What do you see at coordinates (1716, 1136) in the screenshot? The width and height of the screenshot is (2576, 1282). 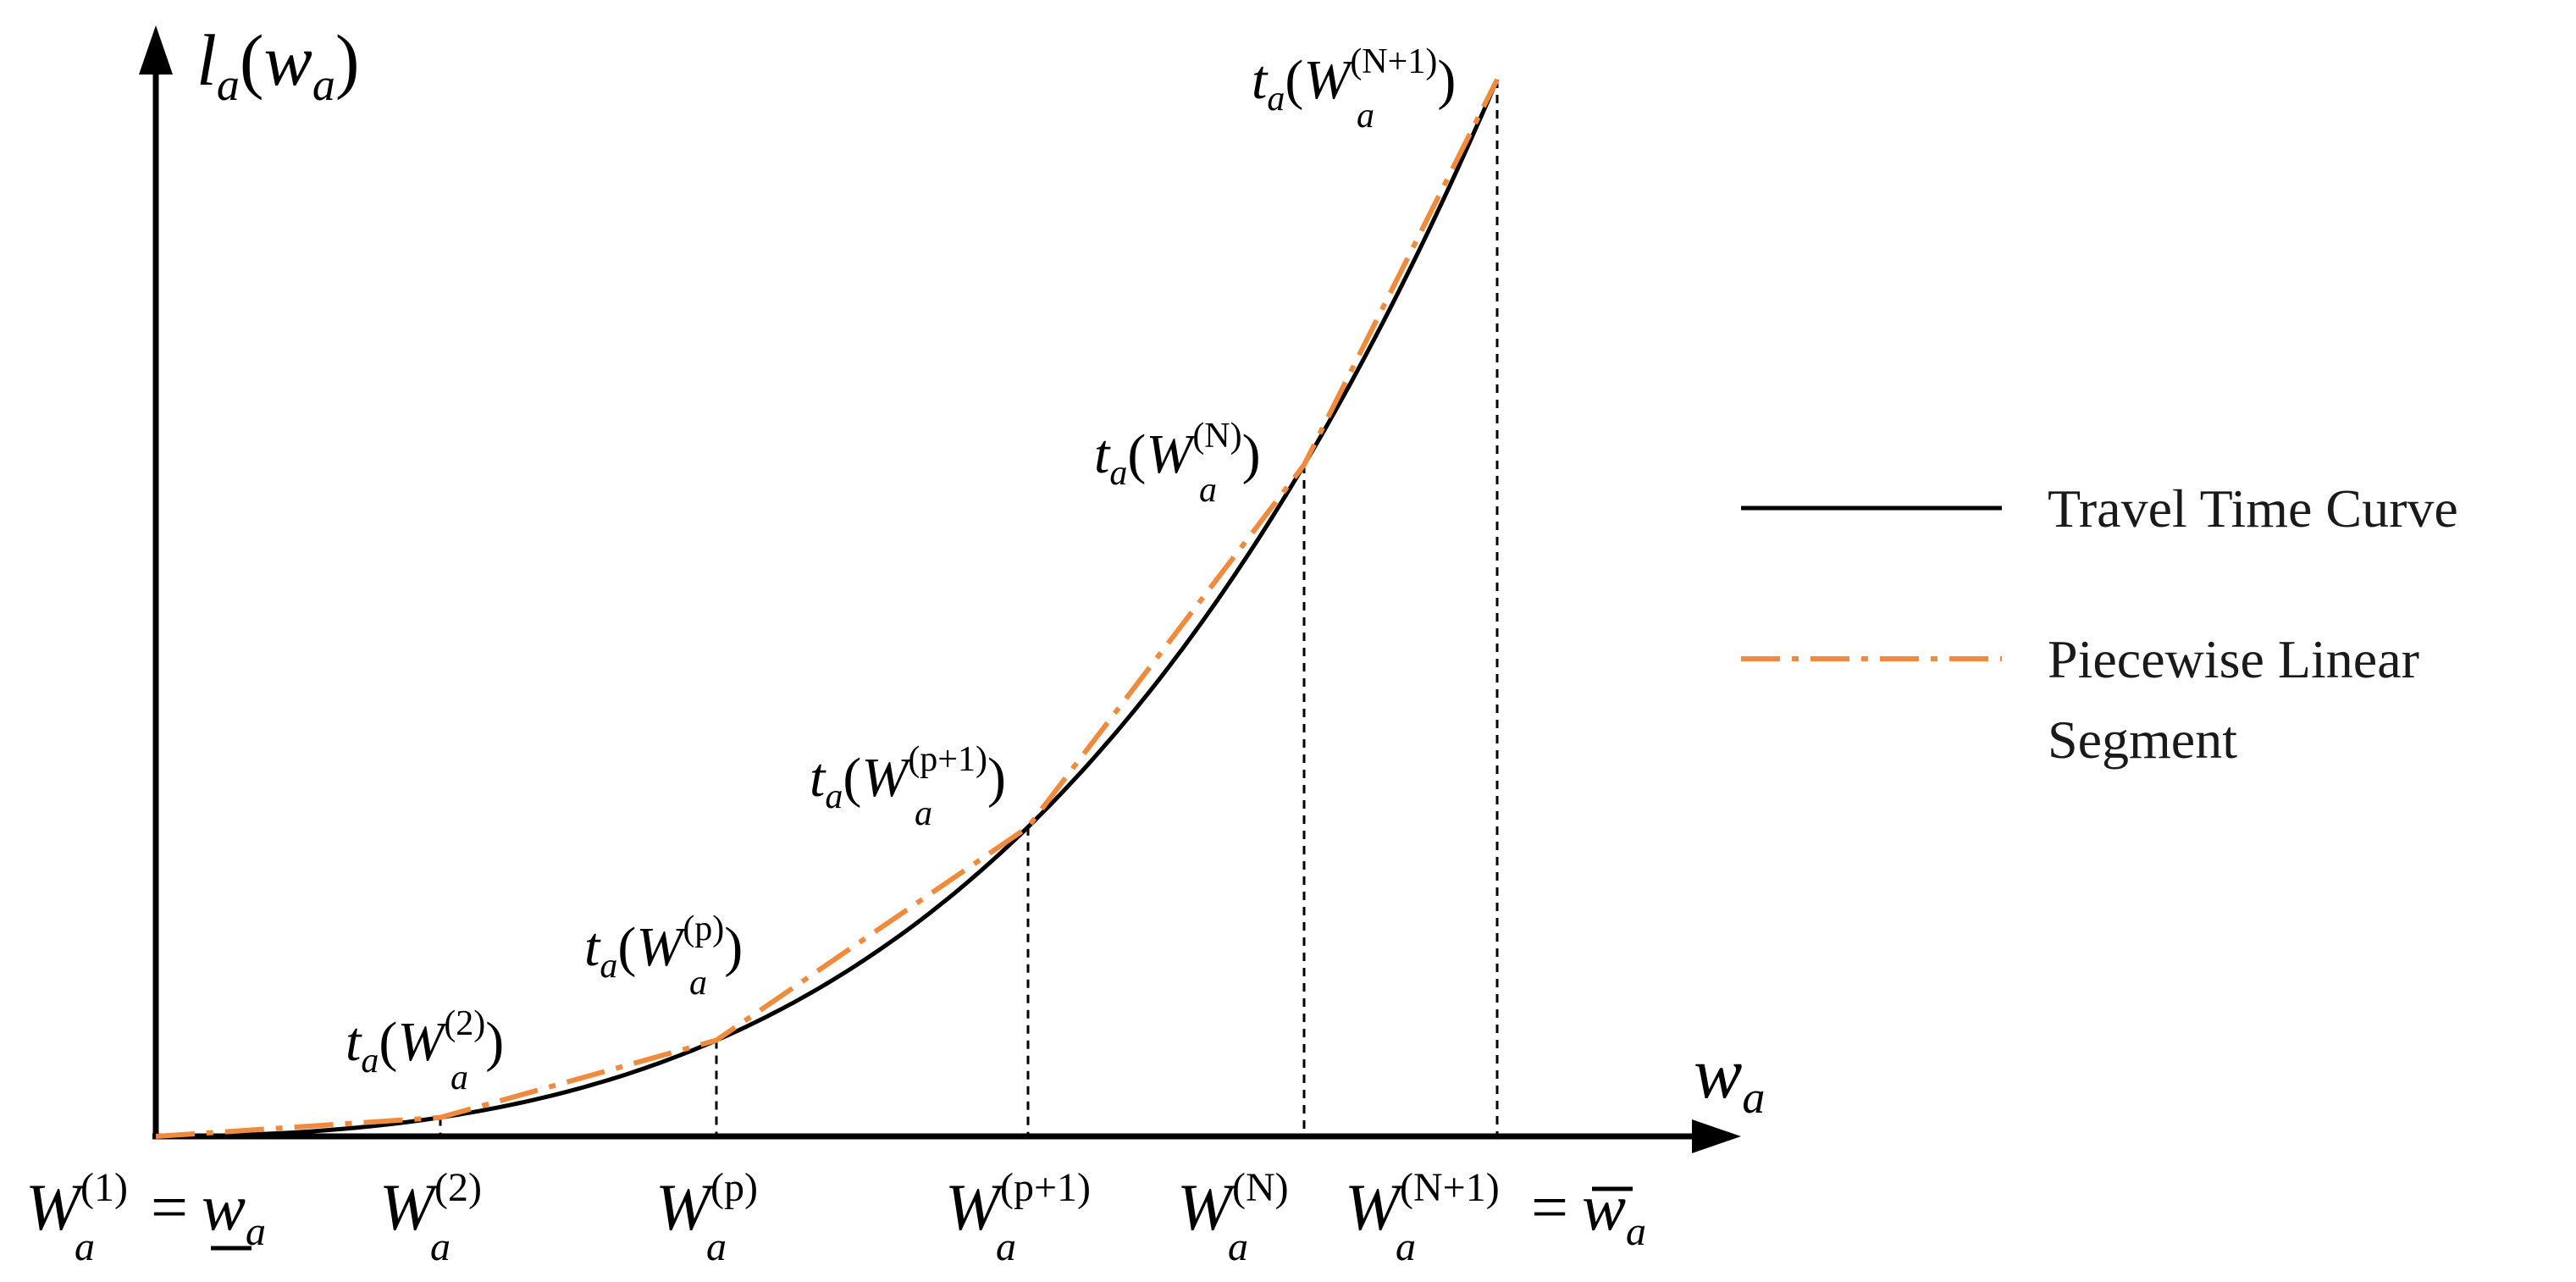 I see `x-axis-arrow-icon` at bounding box center [1716, 1136].